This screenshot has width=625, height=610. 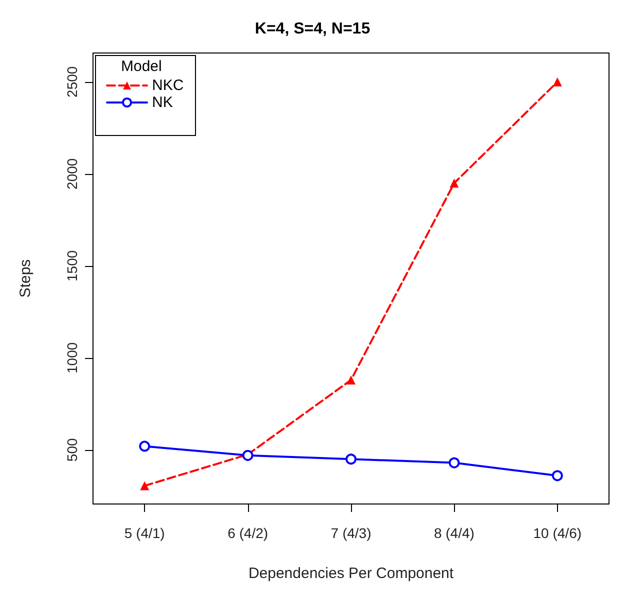 What do you see at coordinates (162, 102) in the screenshot?
I see `legend-label: NK` at bounding box center [162, 102].